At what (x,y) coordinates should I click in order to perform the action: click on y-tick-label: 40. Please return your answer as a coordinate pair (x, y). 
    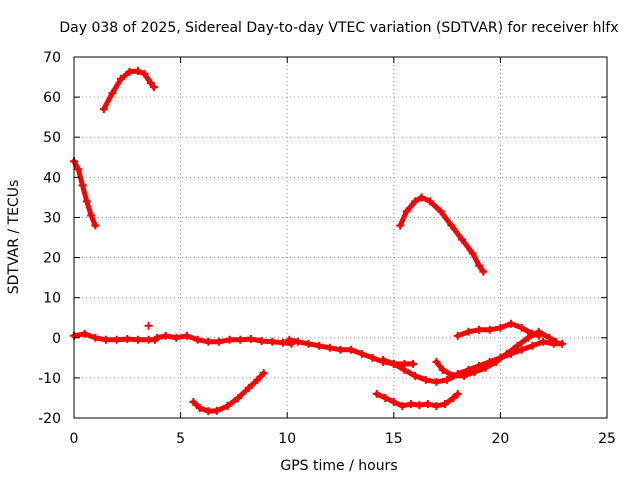
    Looking at the image, I should click on (52, 178).